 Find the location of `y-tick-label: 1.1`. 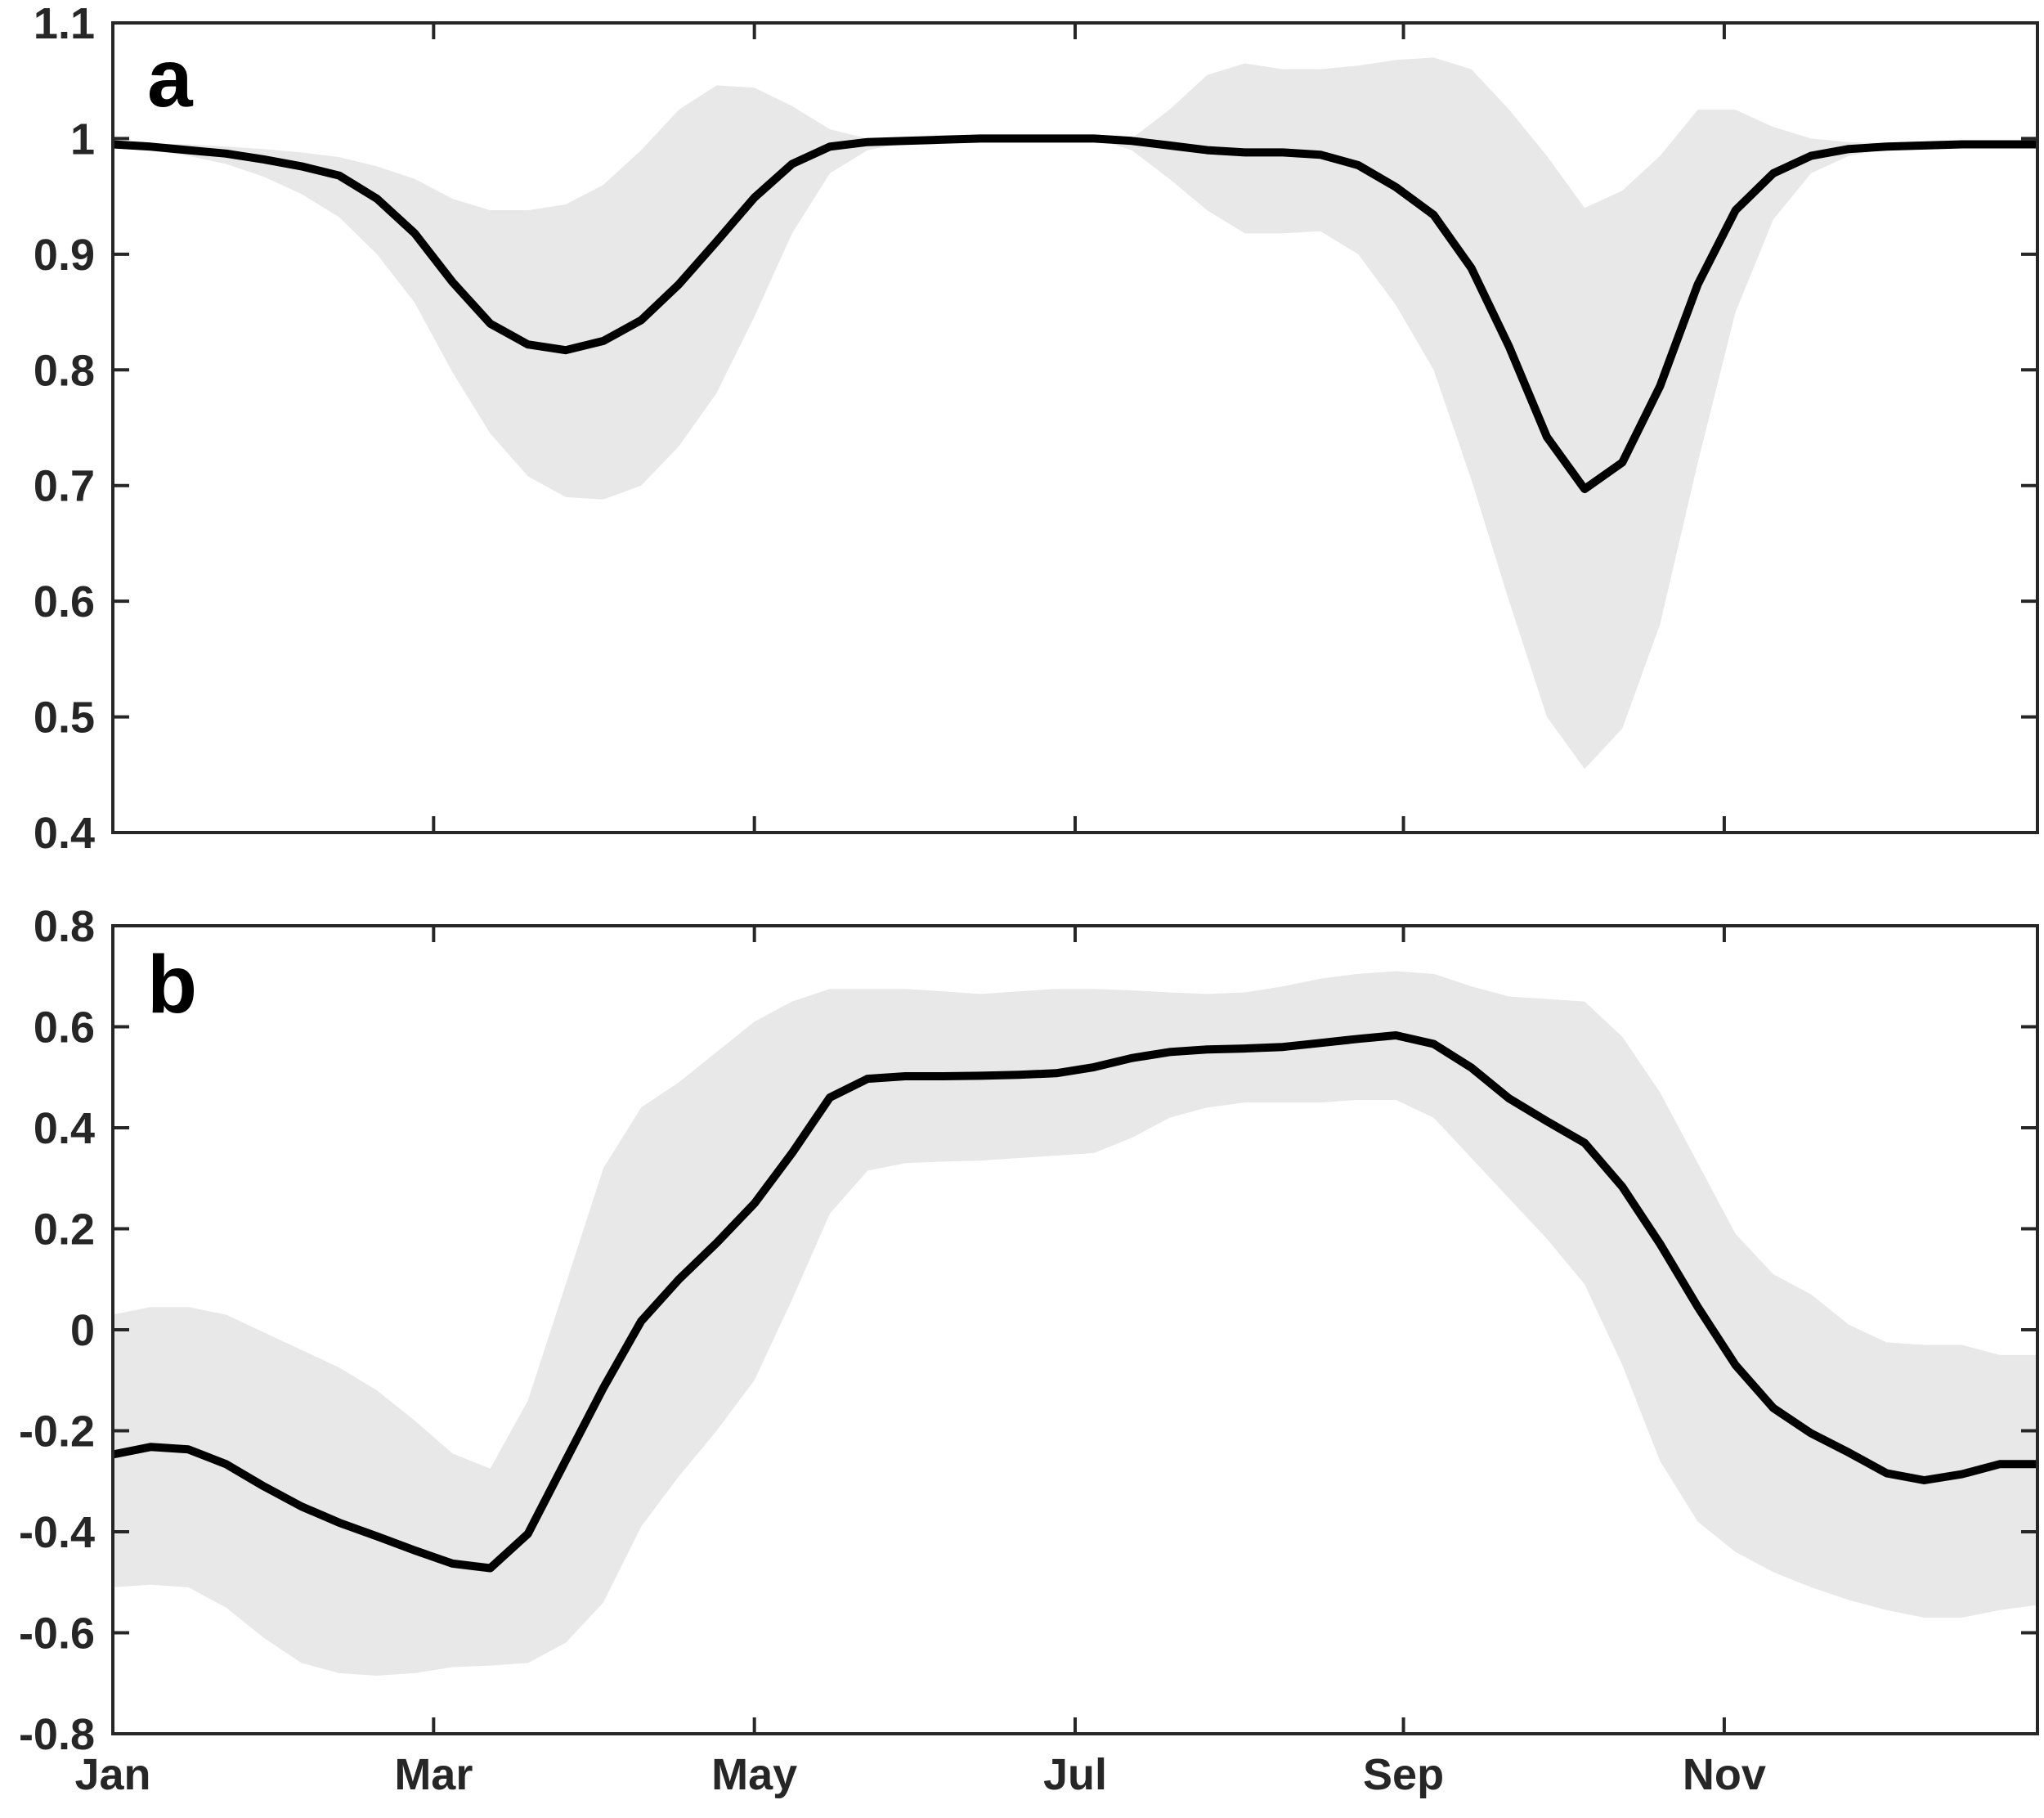

y-tick-label: 1.1 is located at coordinates (64, 24).